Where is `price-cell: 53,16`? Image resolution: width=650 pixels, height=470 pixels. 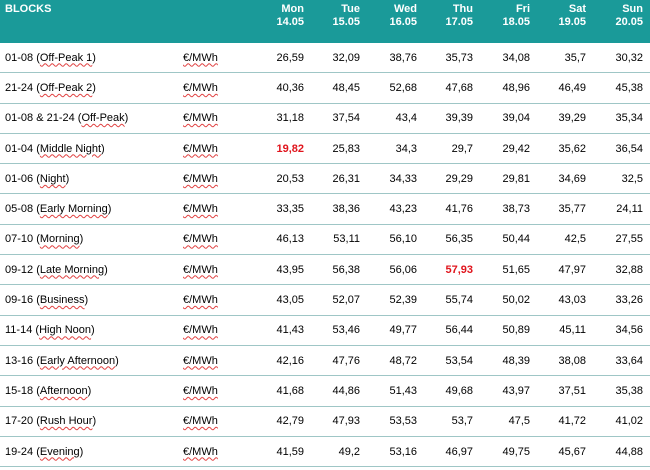
price-cell: 53,16 is located at coordinates (395, 452).